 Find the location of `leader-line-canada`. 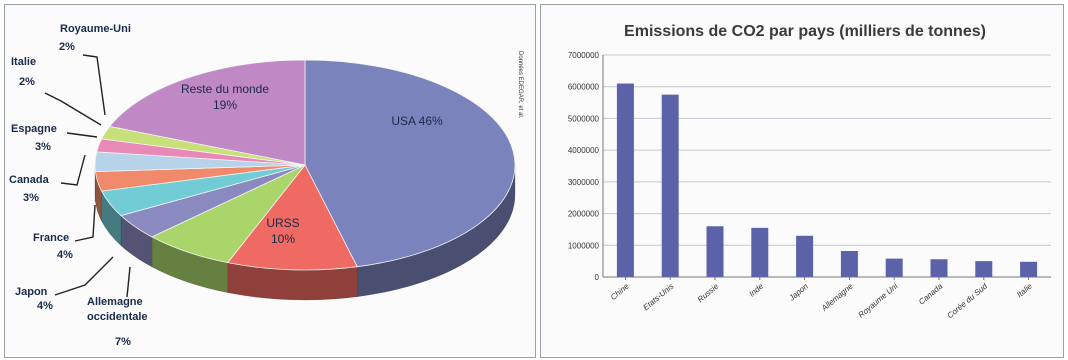

leader-line-canada is located at coordinates (73, 170).